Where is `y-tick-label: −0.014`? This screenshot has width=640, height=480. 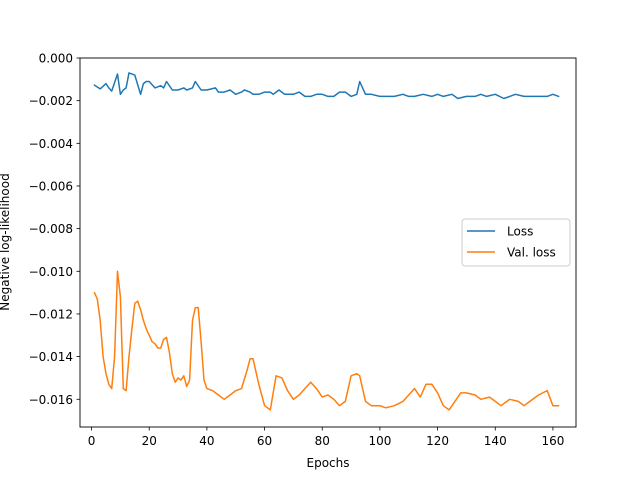 y-tick-label: −0.014 is located at coordinates (51, 357).